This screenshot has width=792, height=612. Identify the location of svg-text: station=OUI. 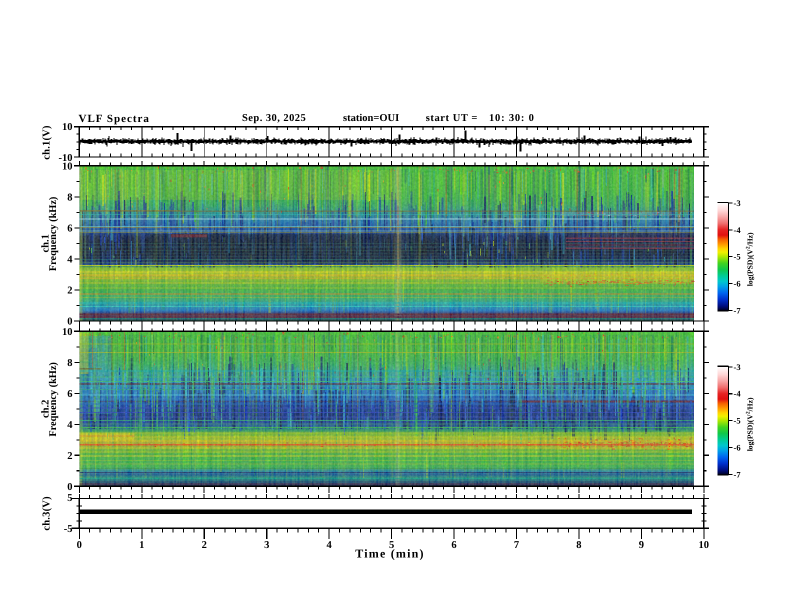
(371, 118).